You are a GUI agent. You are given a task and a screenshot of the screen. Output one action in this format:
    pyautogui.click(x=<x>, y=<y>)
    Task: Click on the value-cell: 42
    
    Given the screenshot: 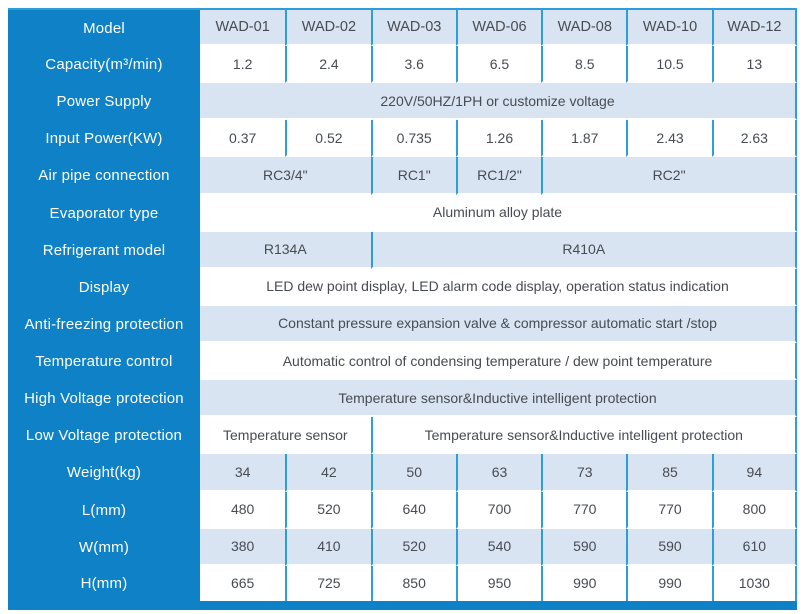 What is the action you would take?
    pyautogui.click(x=328, y=473)
    